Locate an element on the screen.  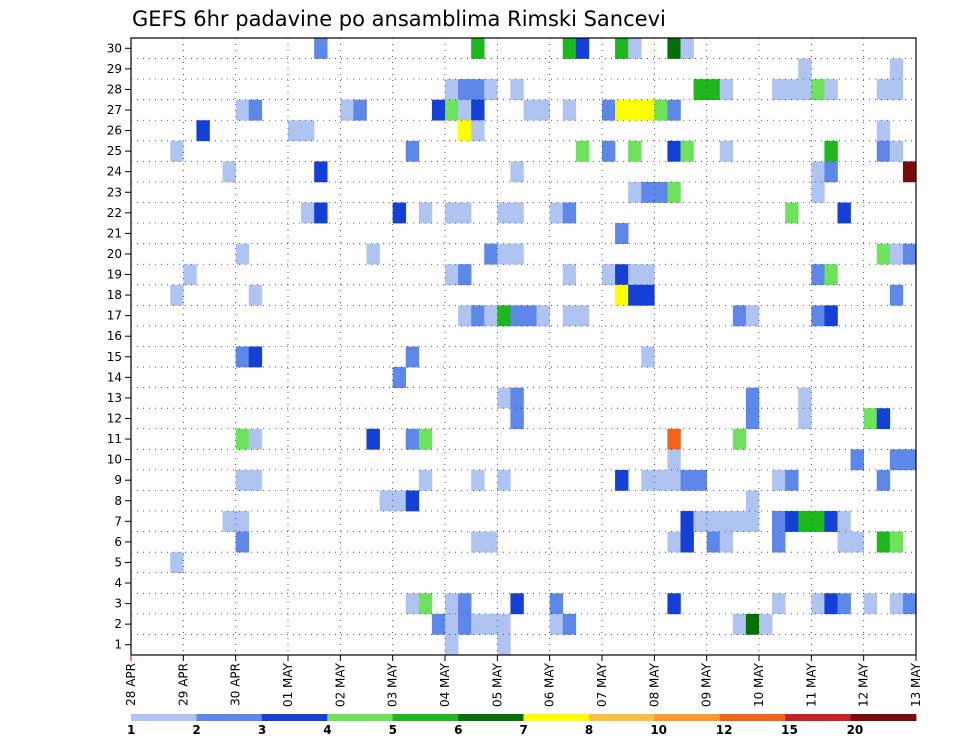
y-tick-label: 25 is located at coordinates (114, 151).